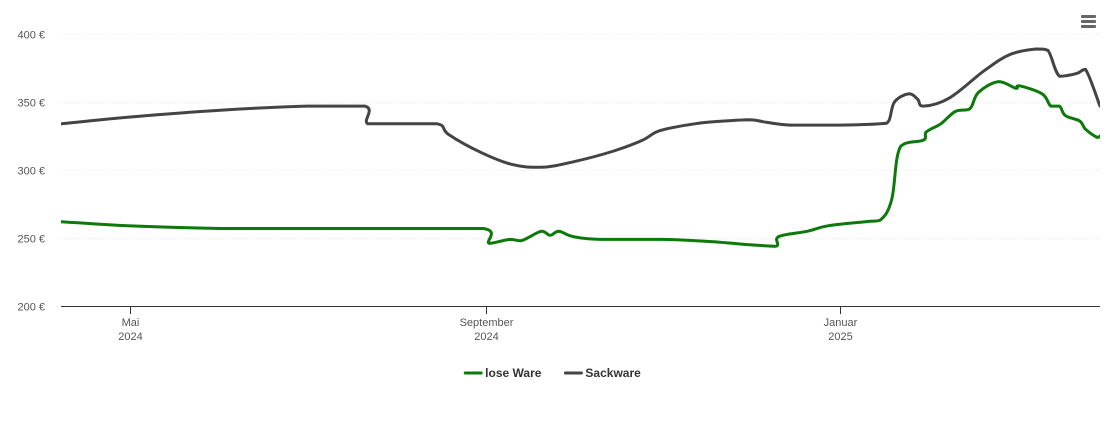  Describe the element at coordinates (840, 337) in the screenshot. I see `x-tick-label-year: 2025` at that location.